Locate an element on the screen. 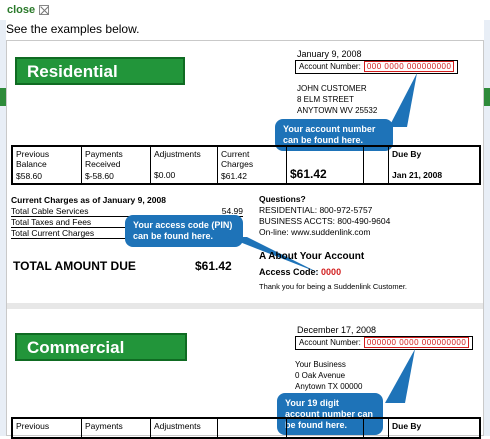 The height and width of the screenshot is (439, 490). close-link: close is located at coordinates (21, 10).